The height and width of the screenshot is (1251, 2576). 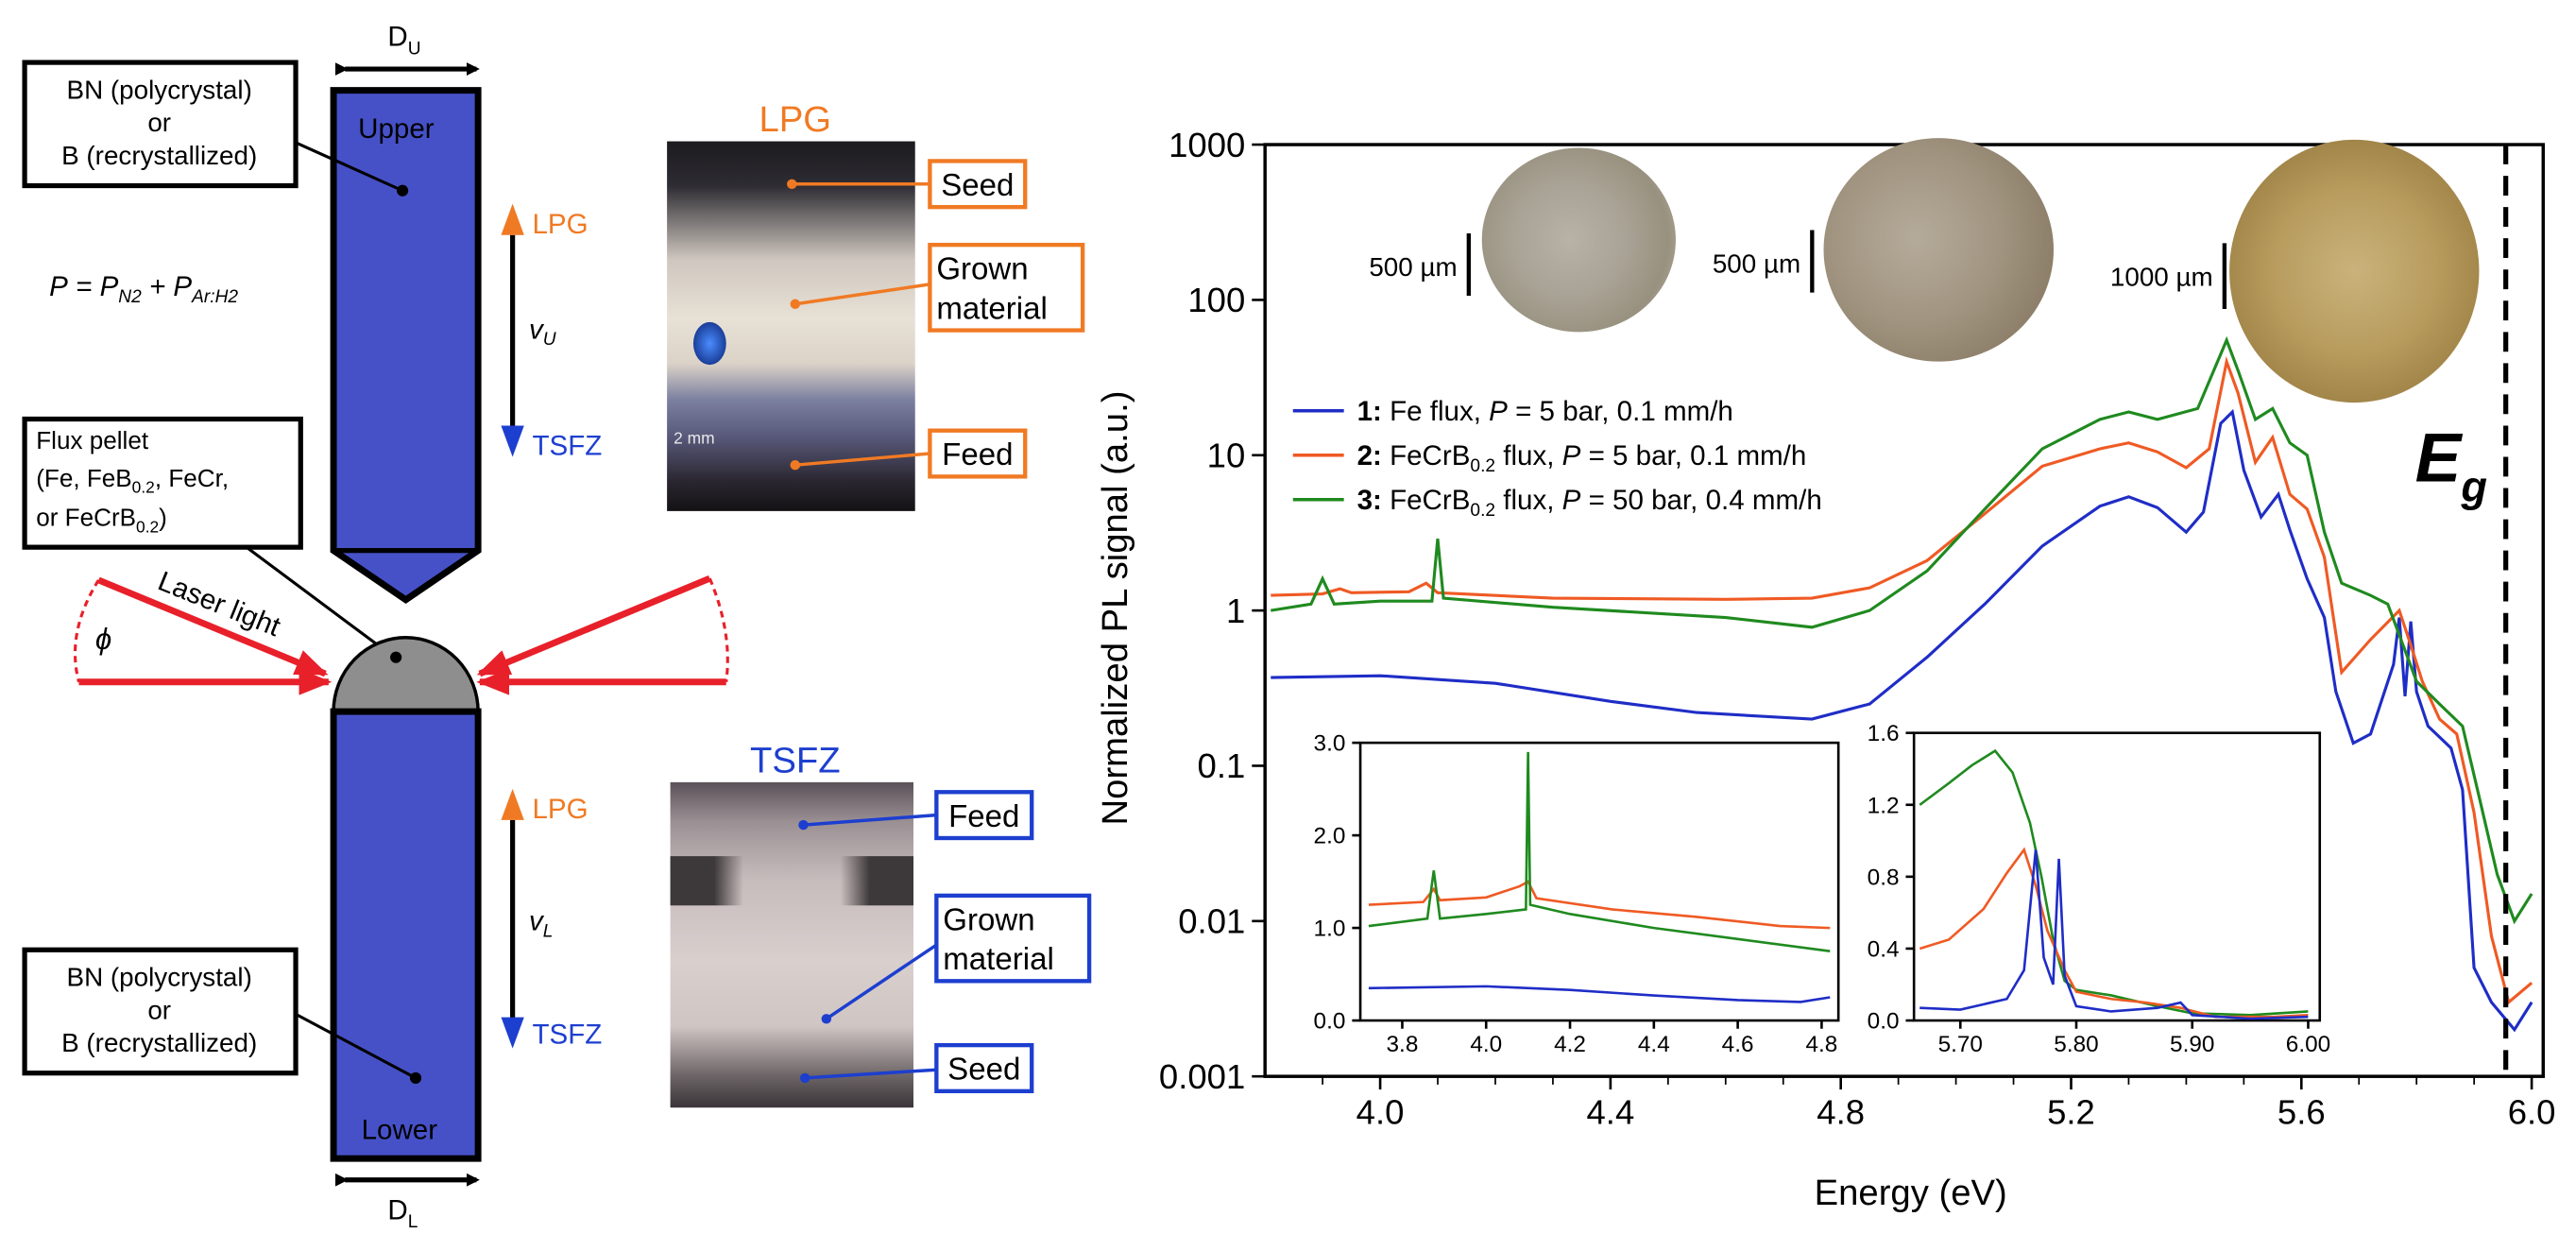 What do you see at coordinates (795, 119) in the screenshot?
I see `lpg-photo-title: LPG` at bounding box center [795, 119].